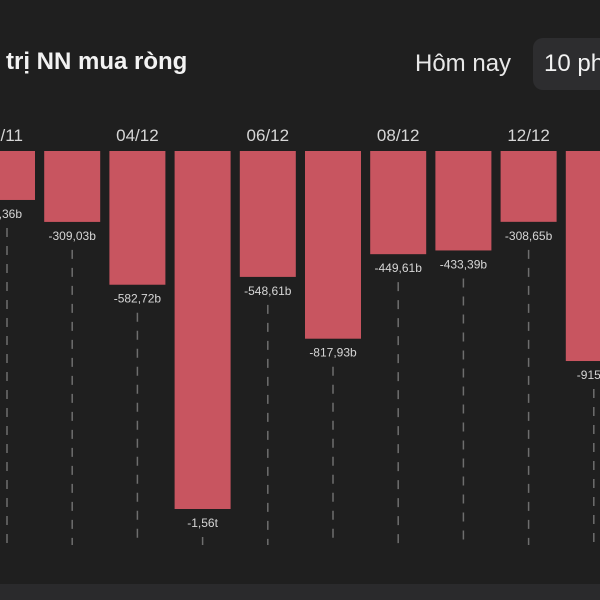  Describe the element at coordinates (202, 523) in the screenshot. I see `bar-value-label: -1,56t` at that location.